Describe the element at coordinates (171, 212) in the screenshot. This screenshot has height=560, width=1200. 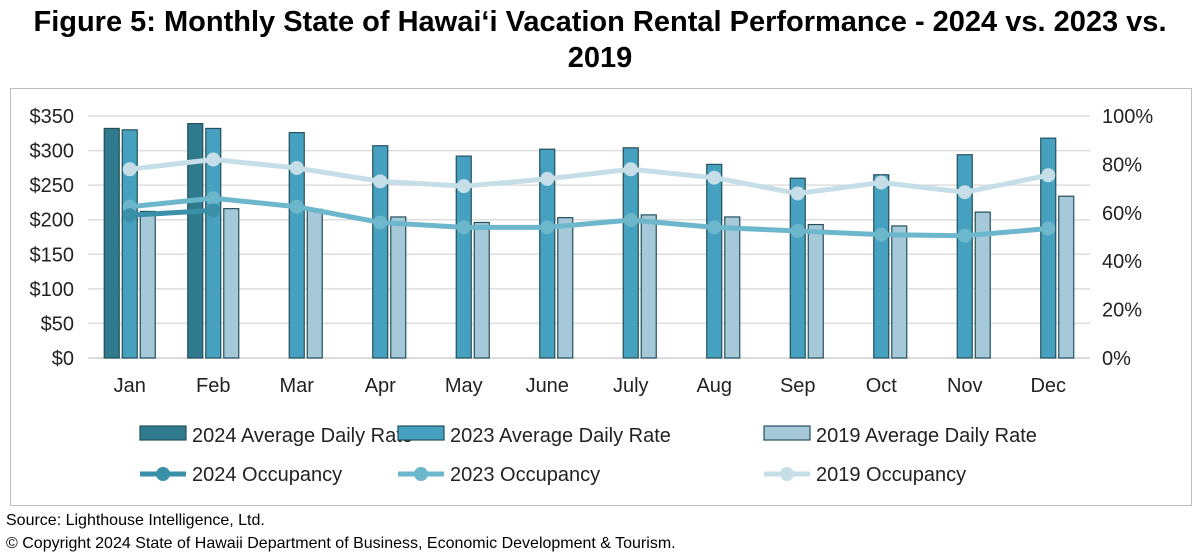
I see `line-2024-occupancy` at that location.